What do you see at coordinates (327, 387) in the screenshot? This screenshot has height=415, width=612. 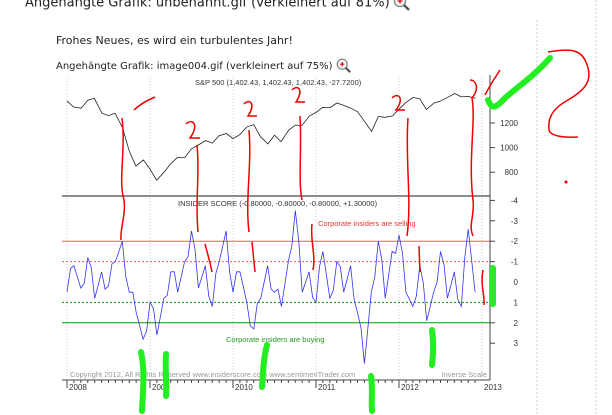 I see `x-tick-label: 2011` at bounding box center [327, 387].